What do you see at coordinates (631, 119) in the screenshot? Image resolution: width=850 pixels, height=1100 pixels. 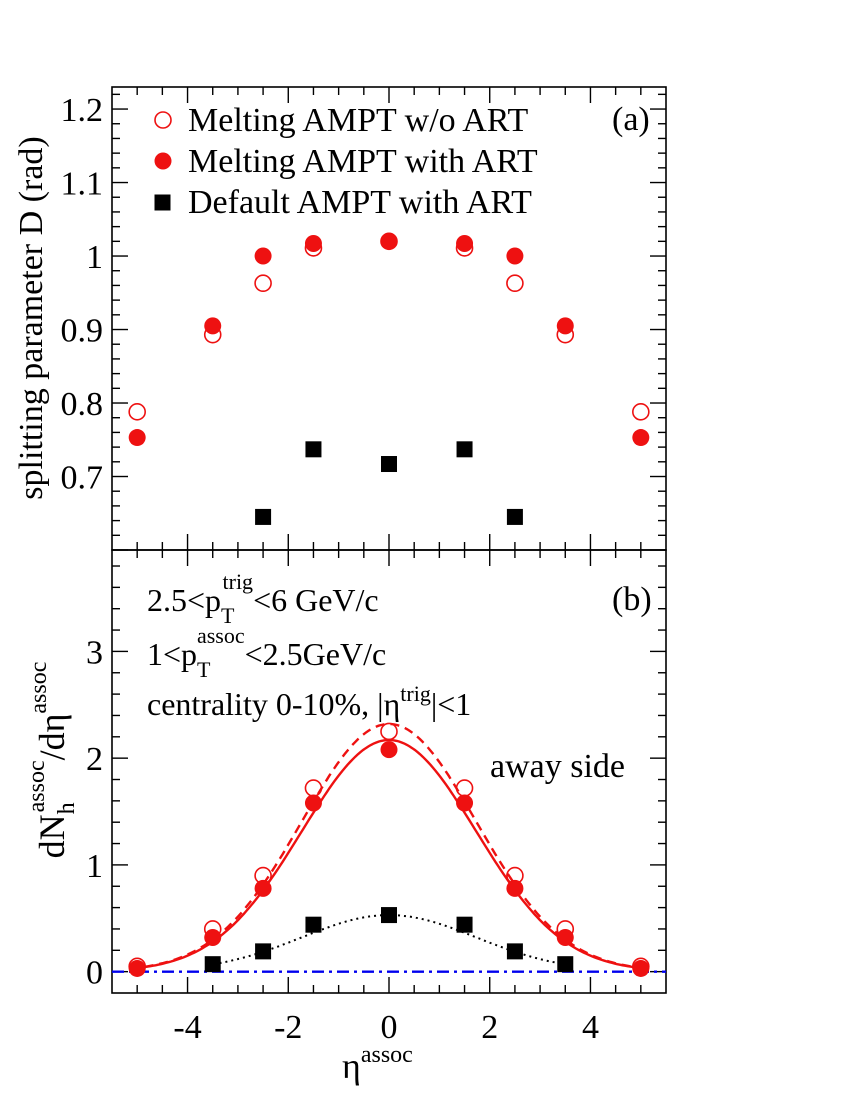 I see `panel-a-label: (a)` at bounding box center [631, 119].